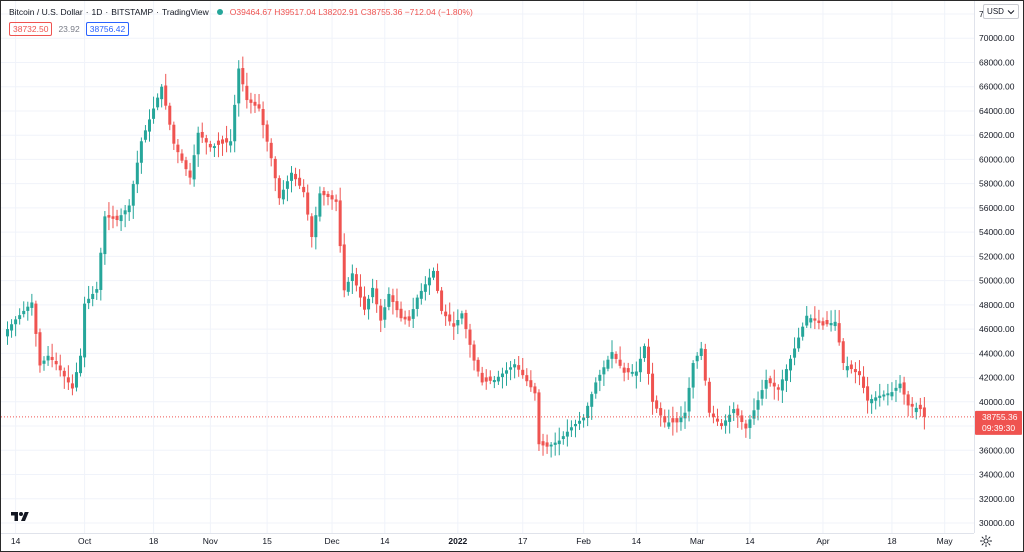 This screenshot has height=552, width=1024. Describe the element at coordinates (211, 541) in the screenshot. I see `time-tick-label: Nov` at that location.